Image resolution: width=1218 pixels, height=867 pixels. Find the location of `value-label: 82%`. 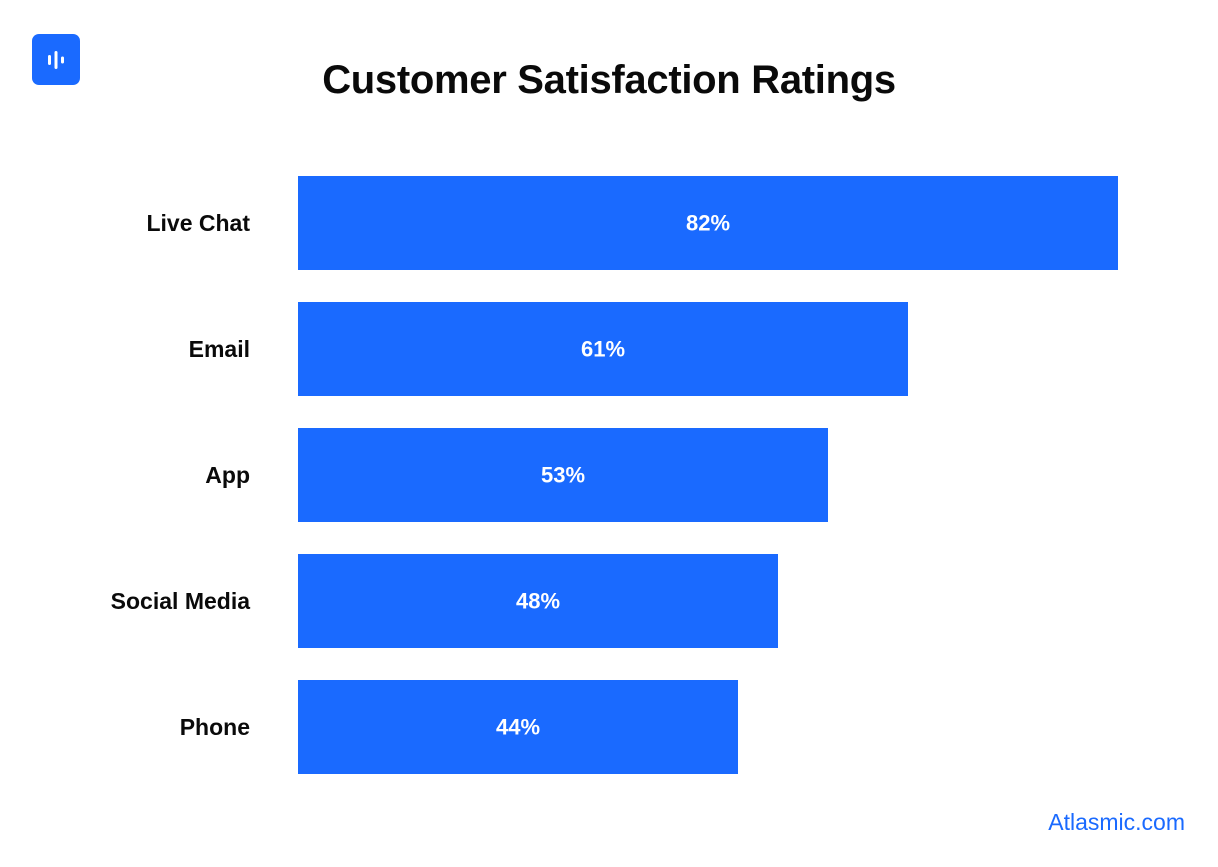

value-label: 82% is located at coordinates (708, 223).